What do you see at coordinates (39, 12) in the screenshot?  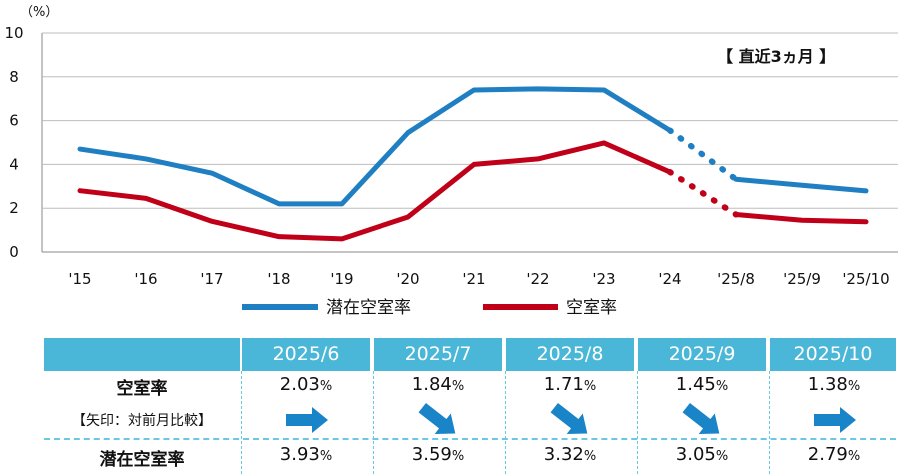 I see `unit-label: （%）` at bounding box center [39, 12].